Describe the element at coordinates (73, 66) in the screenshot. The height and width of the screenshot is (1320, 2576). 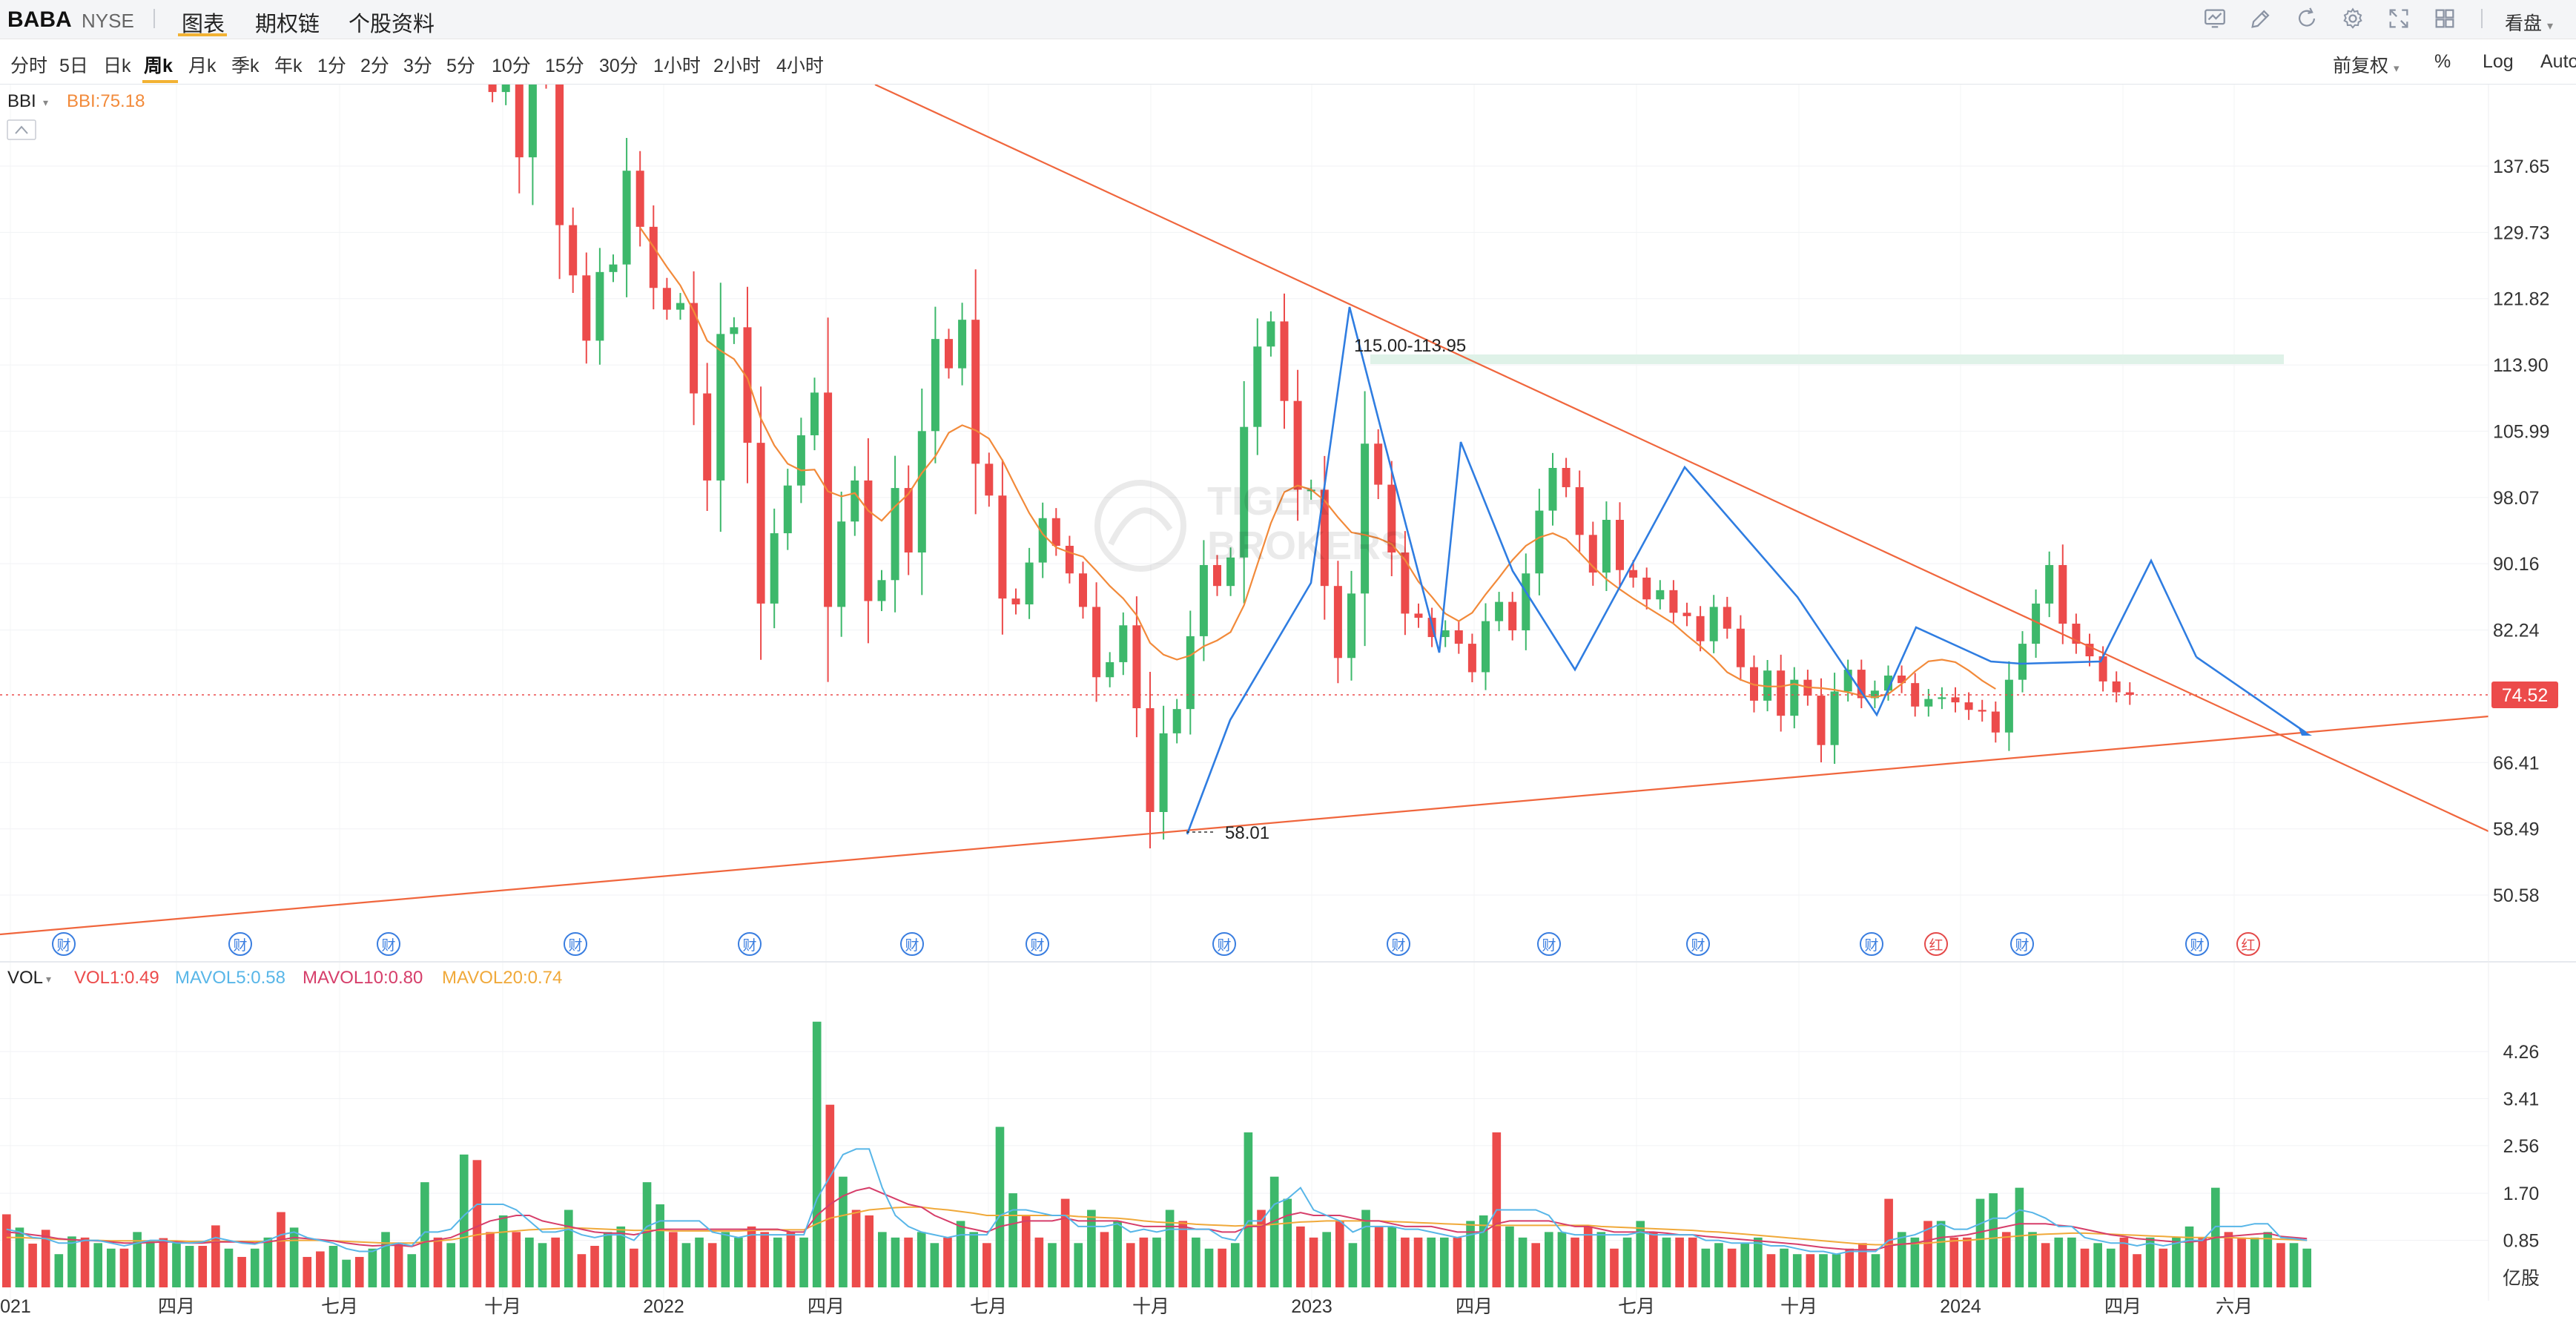
I see `period-5day: 5日` at that location.